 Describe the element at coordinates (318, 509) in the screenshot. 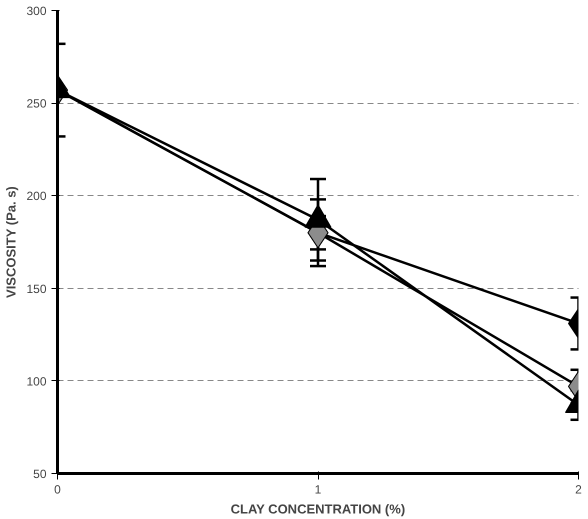

I see `x-axis-title: CLAY CONCENTRATION (%)` at that location.